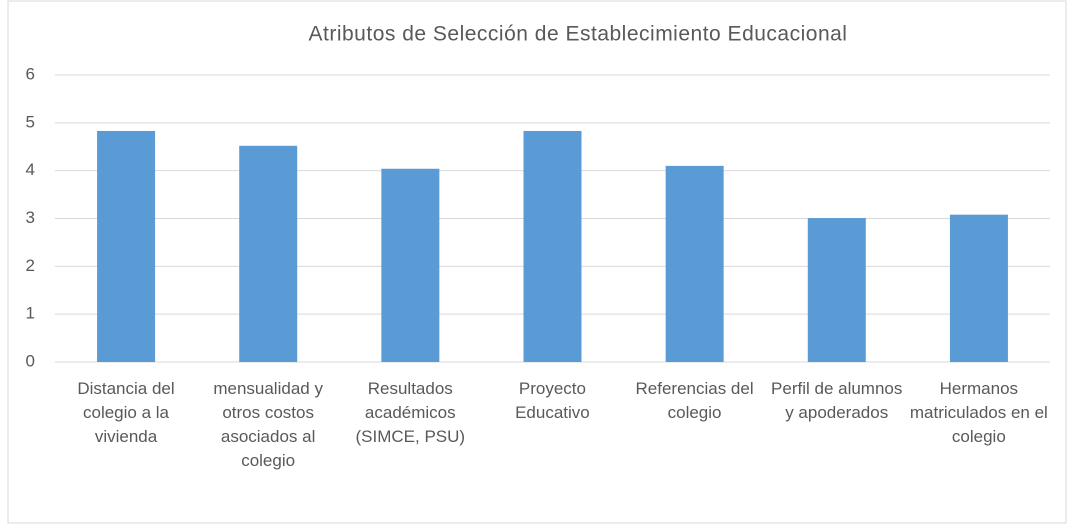  I want to click on y-tick-label: 1, so click(30, 313).